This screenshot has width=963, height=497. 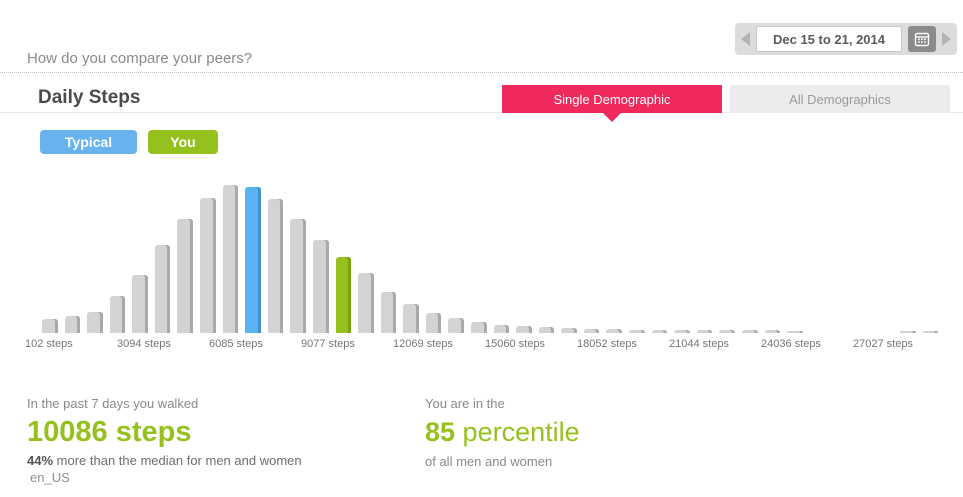 What do you see at coordinates (946, 39) in the screenshot?
I see `next-week-button` at bounding box center [946, 39].